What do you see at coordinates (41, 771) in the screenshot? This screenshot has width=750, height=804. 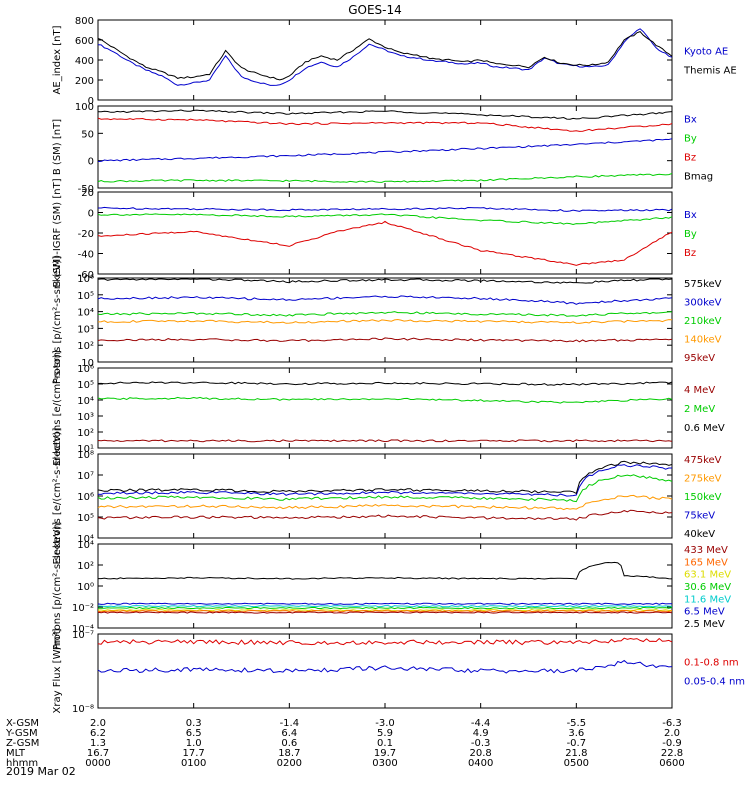 I see `date-label: 2019 Mar 02` at bounding box center [41, 771].